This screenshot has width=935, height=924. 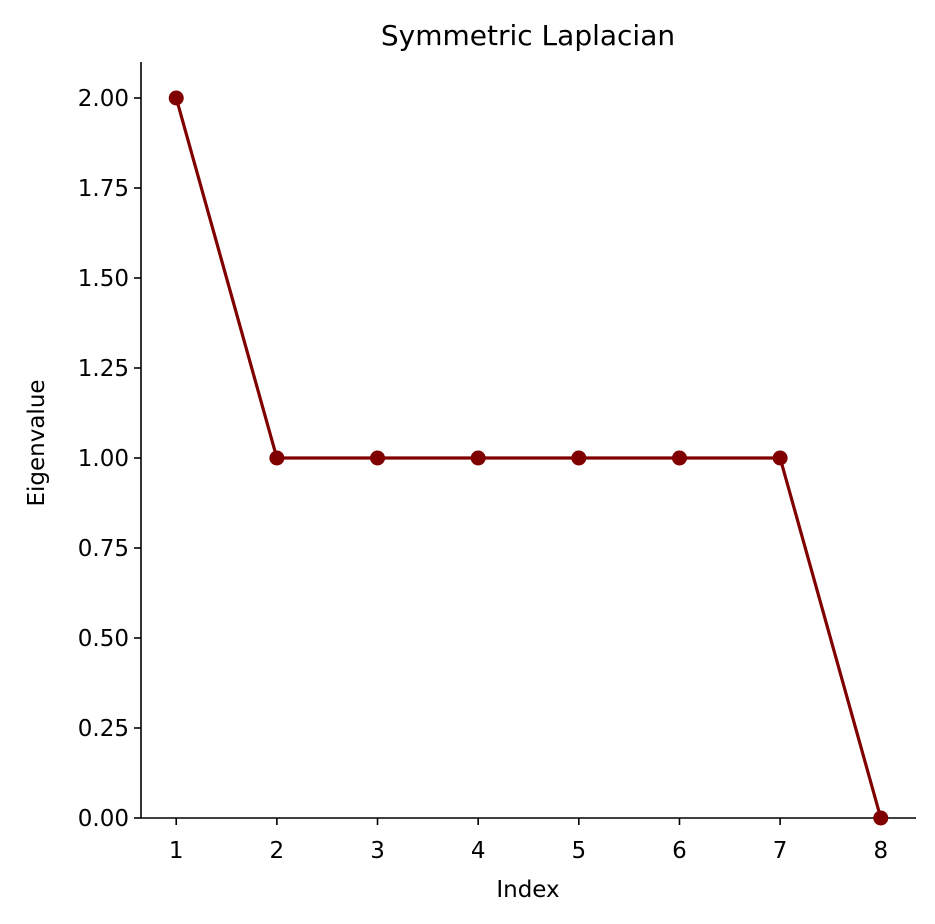 I want to click on y-tick-label: 1.25, so click(x=103, y=369).